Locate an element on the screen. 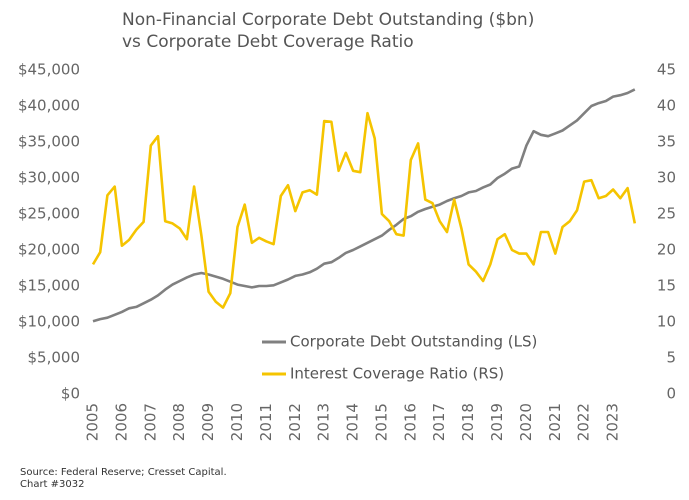  legend-label: Interest Coverage Ratio (RS) is located at coordinates (397, 374).